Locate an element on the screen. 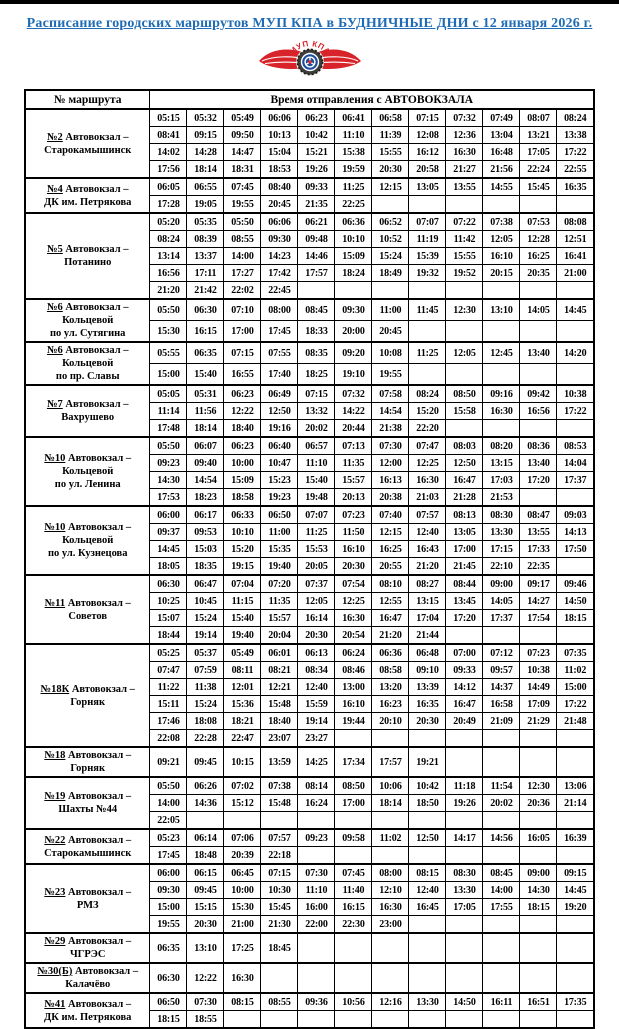  time-cell: 21:38 is located at coordinates (390, 428).